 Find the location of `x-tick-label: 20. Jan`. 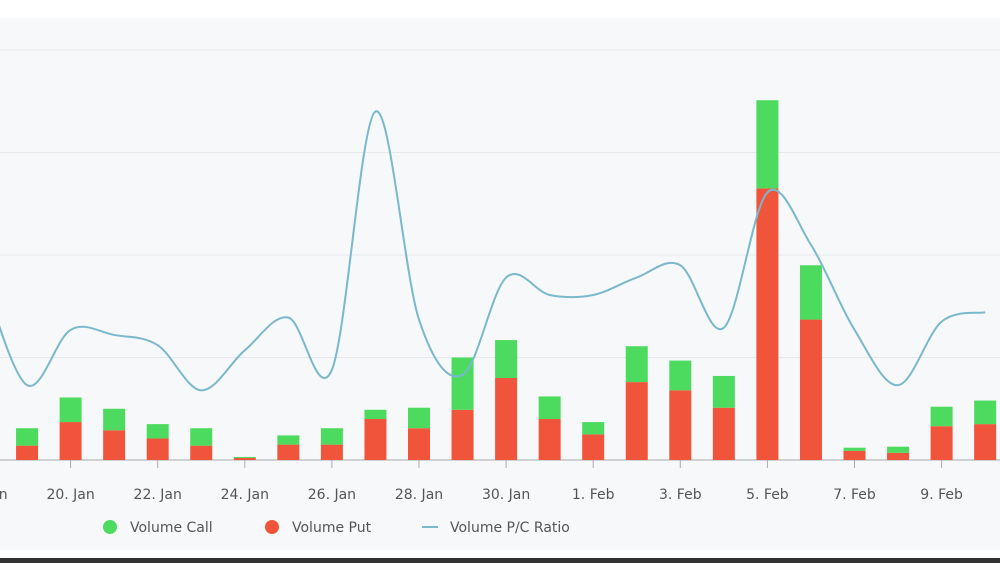

x-tick-label: 20. Jan is located at coordinates (70, 495).